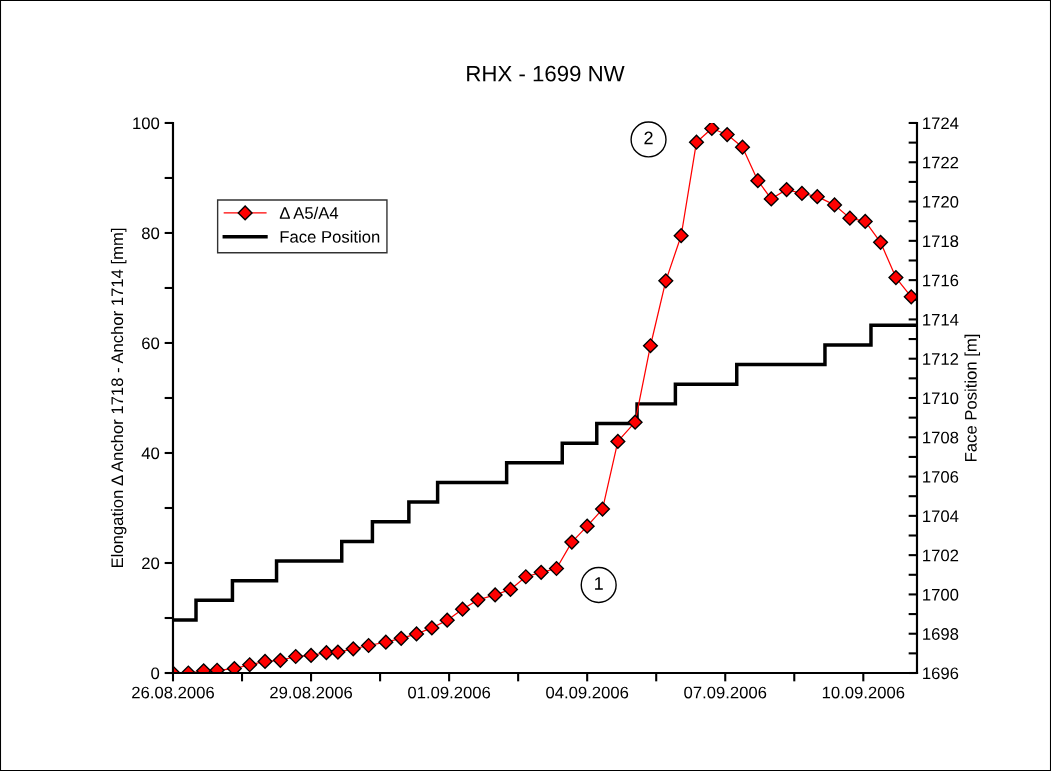  I want to click on y2-tick-label: 1696, so click(941, 673).